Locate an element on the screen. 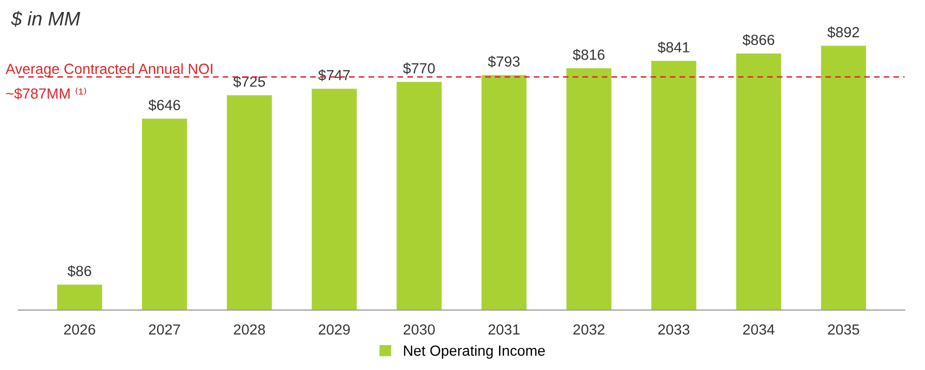  data-label: $841 is located at coordinates (674, 48).